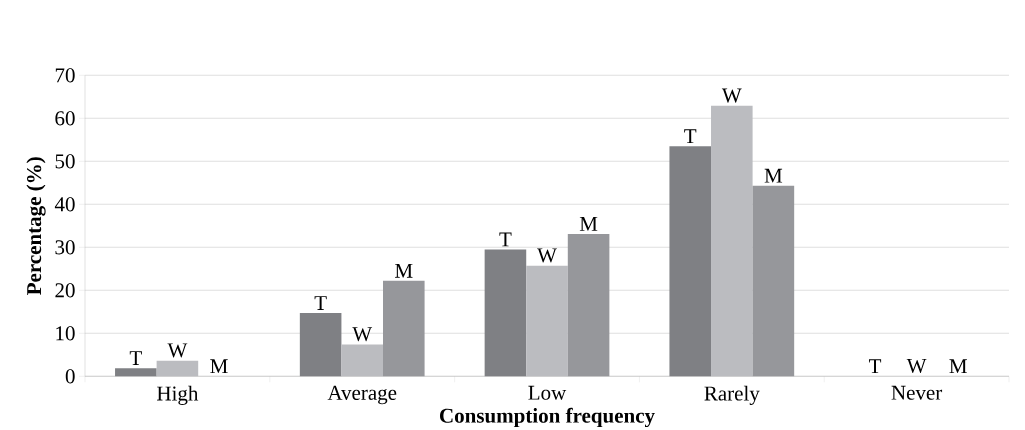 This screenshot has height=430, width=1025. Describe the element at coordinates (36, 226) in the screenshot. I see `y-axis-title: Percentage (%)` at that location.